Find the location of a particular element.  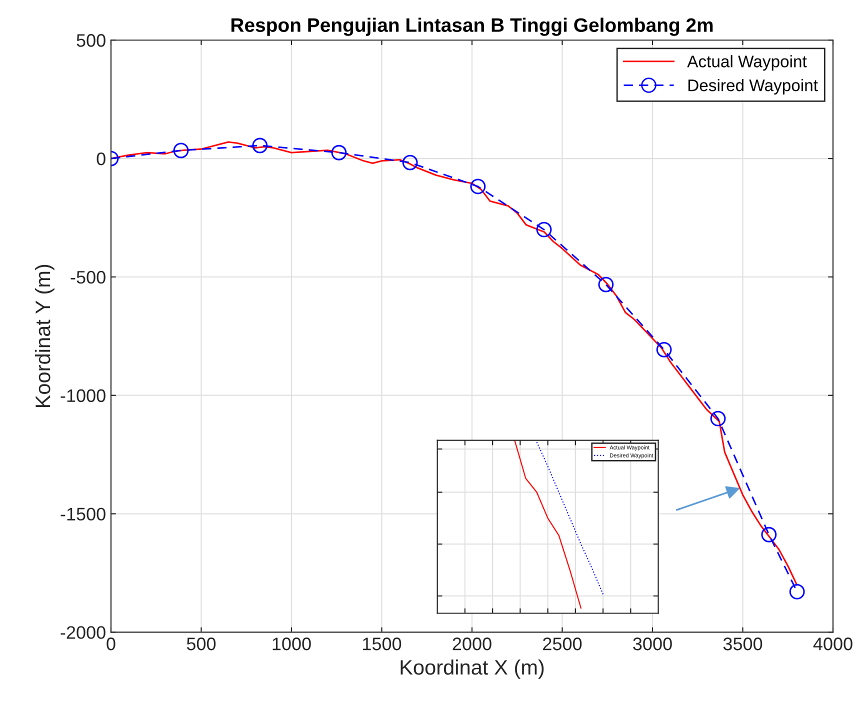

x-tick-label: 500 is located at coordinates (201, 644).